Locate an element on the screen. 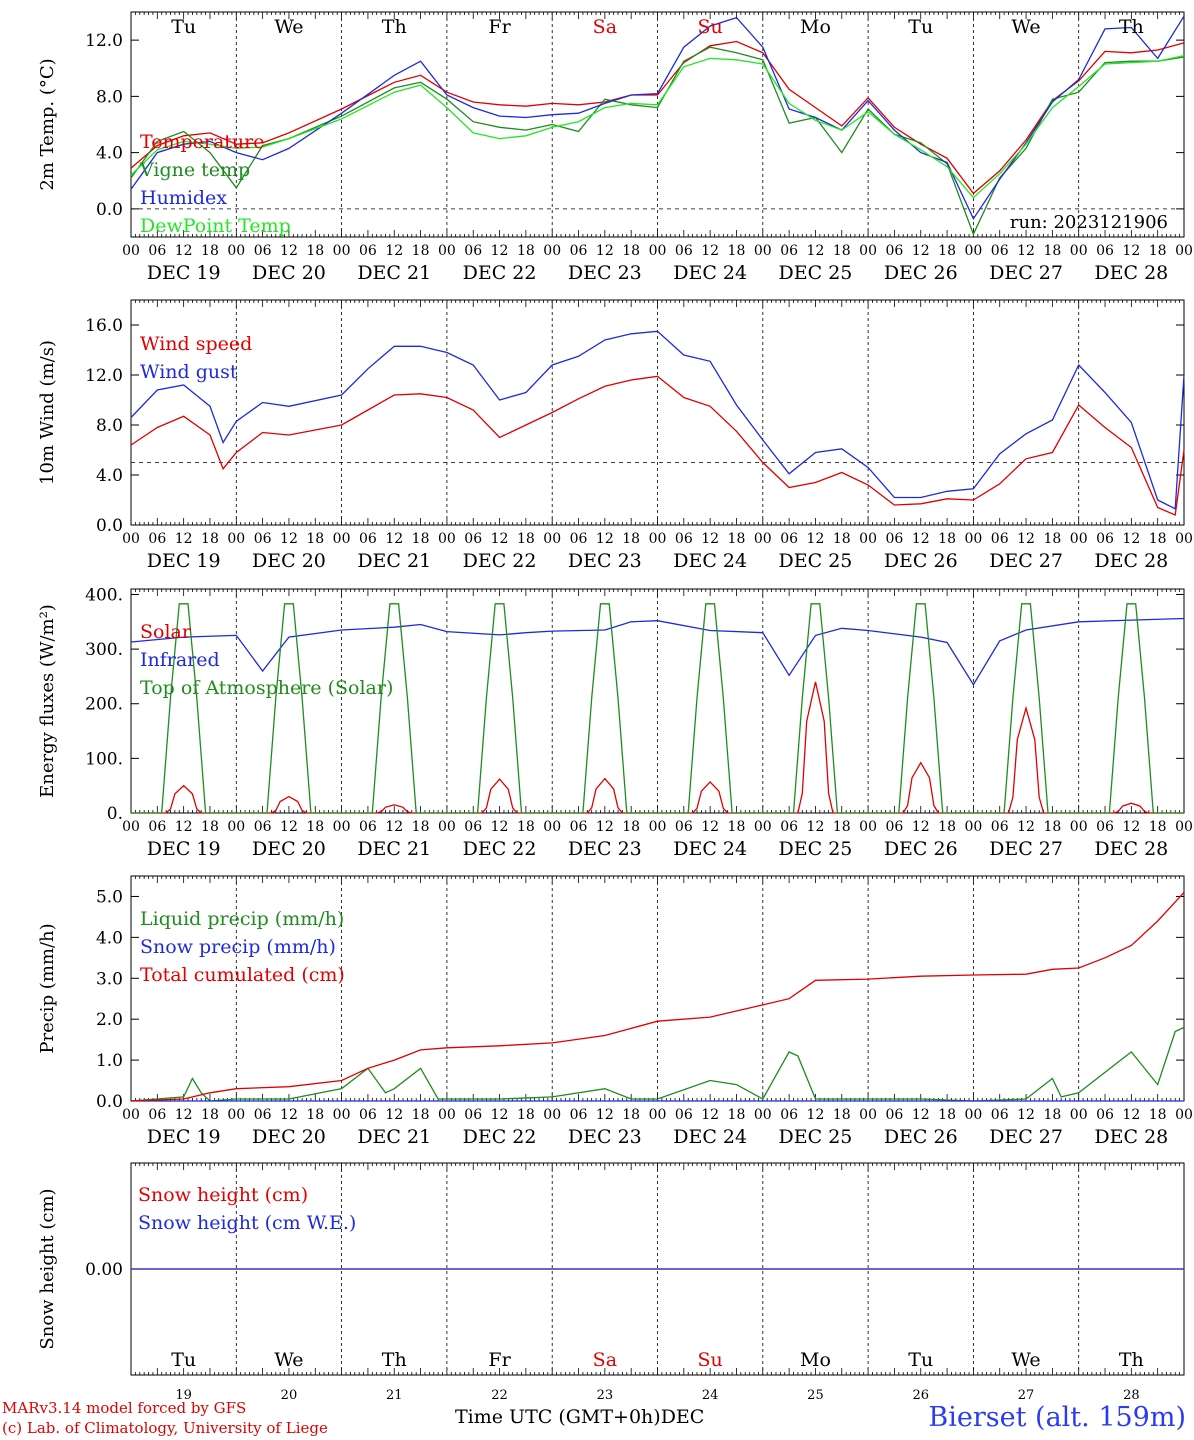 The height and width of the screenshot is (1440, 1194). y-tick-label: 0.0 is located at coordinates (109, 1102).